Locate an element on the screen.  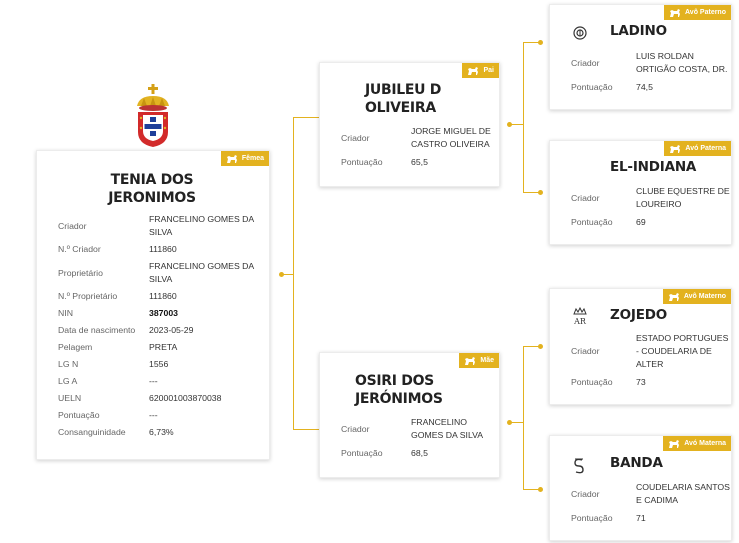
grandparent-name: LADINO is located at coordinates (638, 31).